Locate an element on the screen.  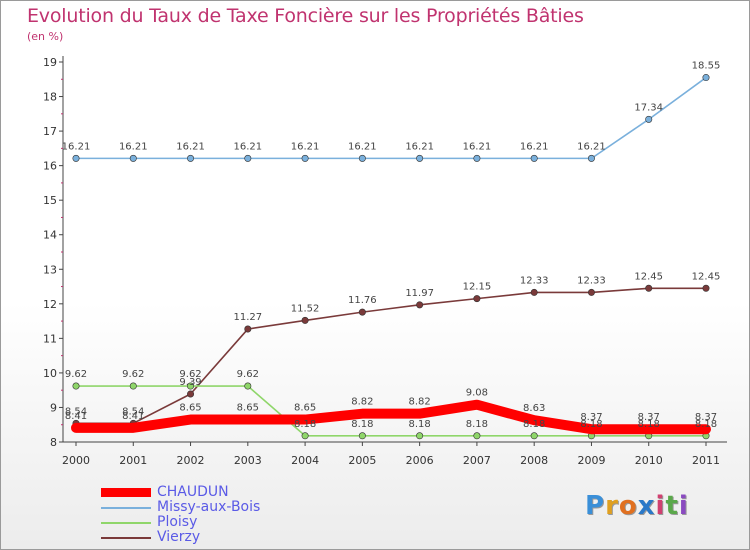
logo-letter: o is located at coordinates (628, 506).